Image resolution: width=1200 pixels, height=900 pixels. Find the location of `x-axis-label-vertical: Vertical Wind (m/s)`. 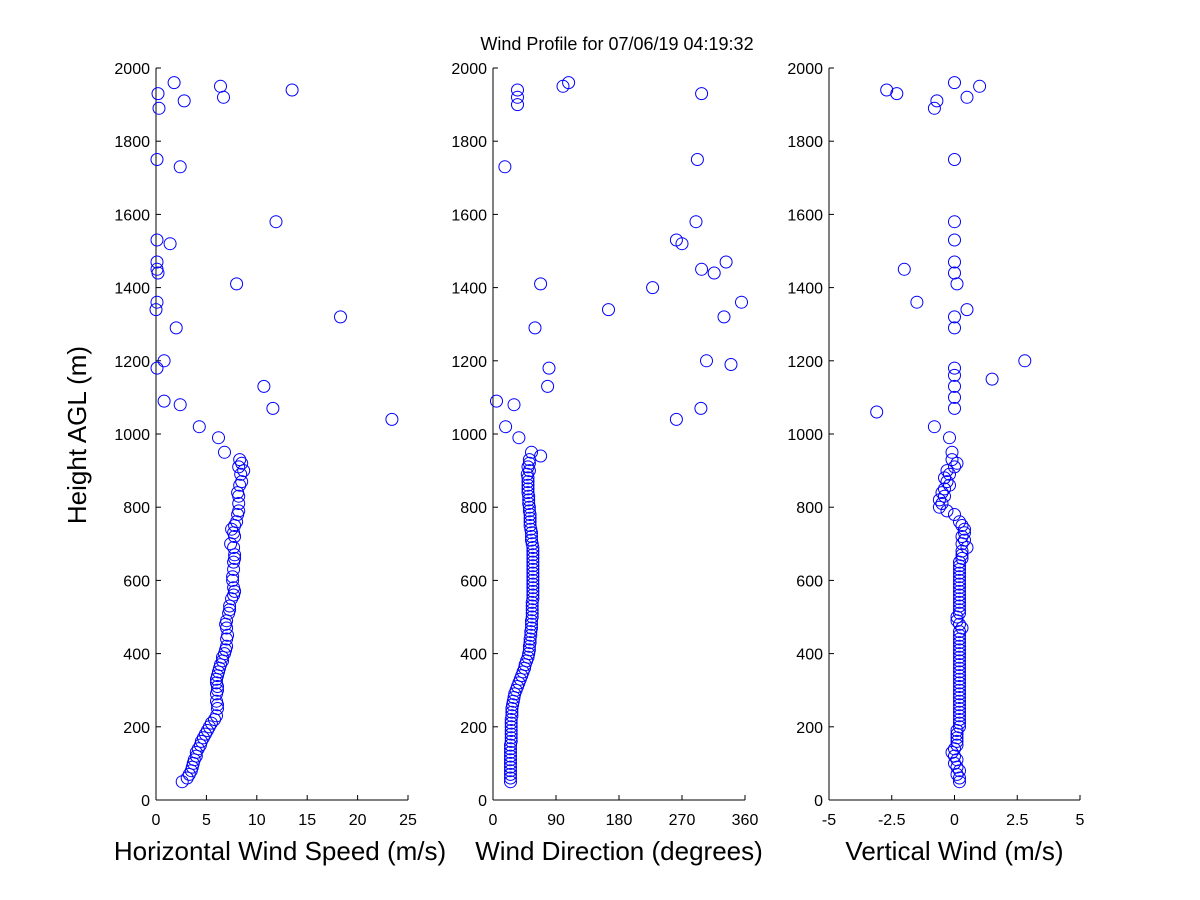

x-axis-label-vertical: Vertical Wind (m/s) is located at coordinates (954, 851).